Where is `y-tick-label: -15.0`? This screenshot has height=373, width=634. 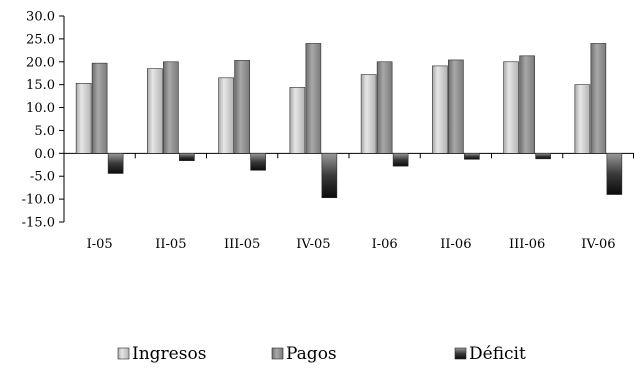
y-tick-label: -15.0 is located at coordinates (38, 223).